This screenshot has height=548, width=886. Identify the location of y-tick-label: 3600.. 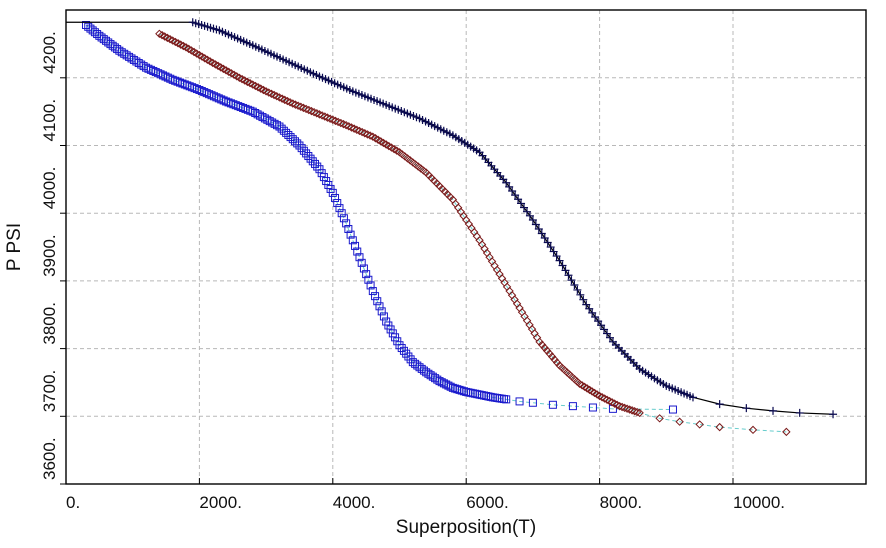
(49, 458).